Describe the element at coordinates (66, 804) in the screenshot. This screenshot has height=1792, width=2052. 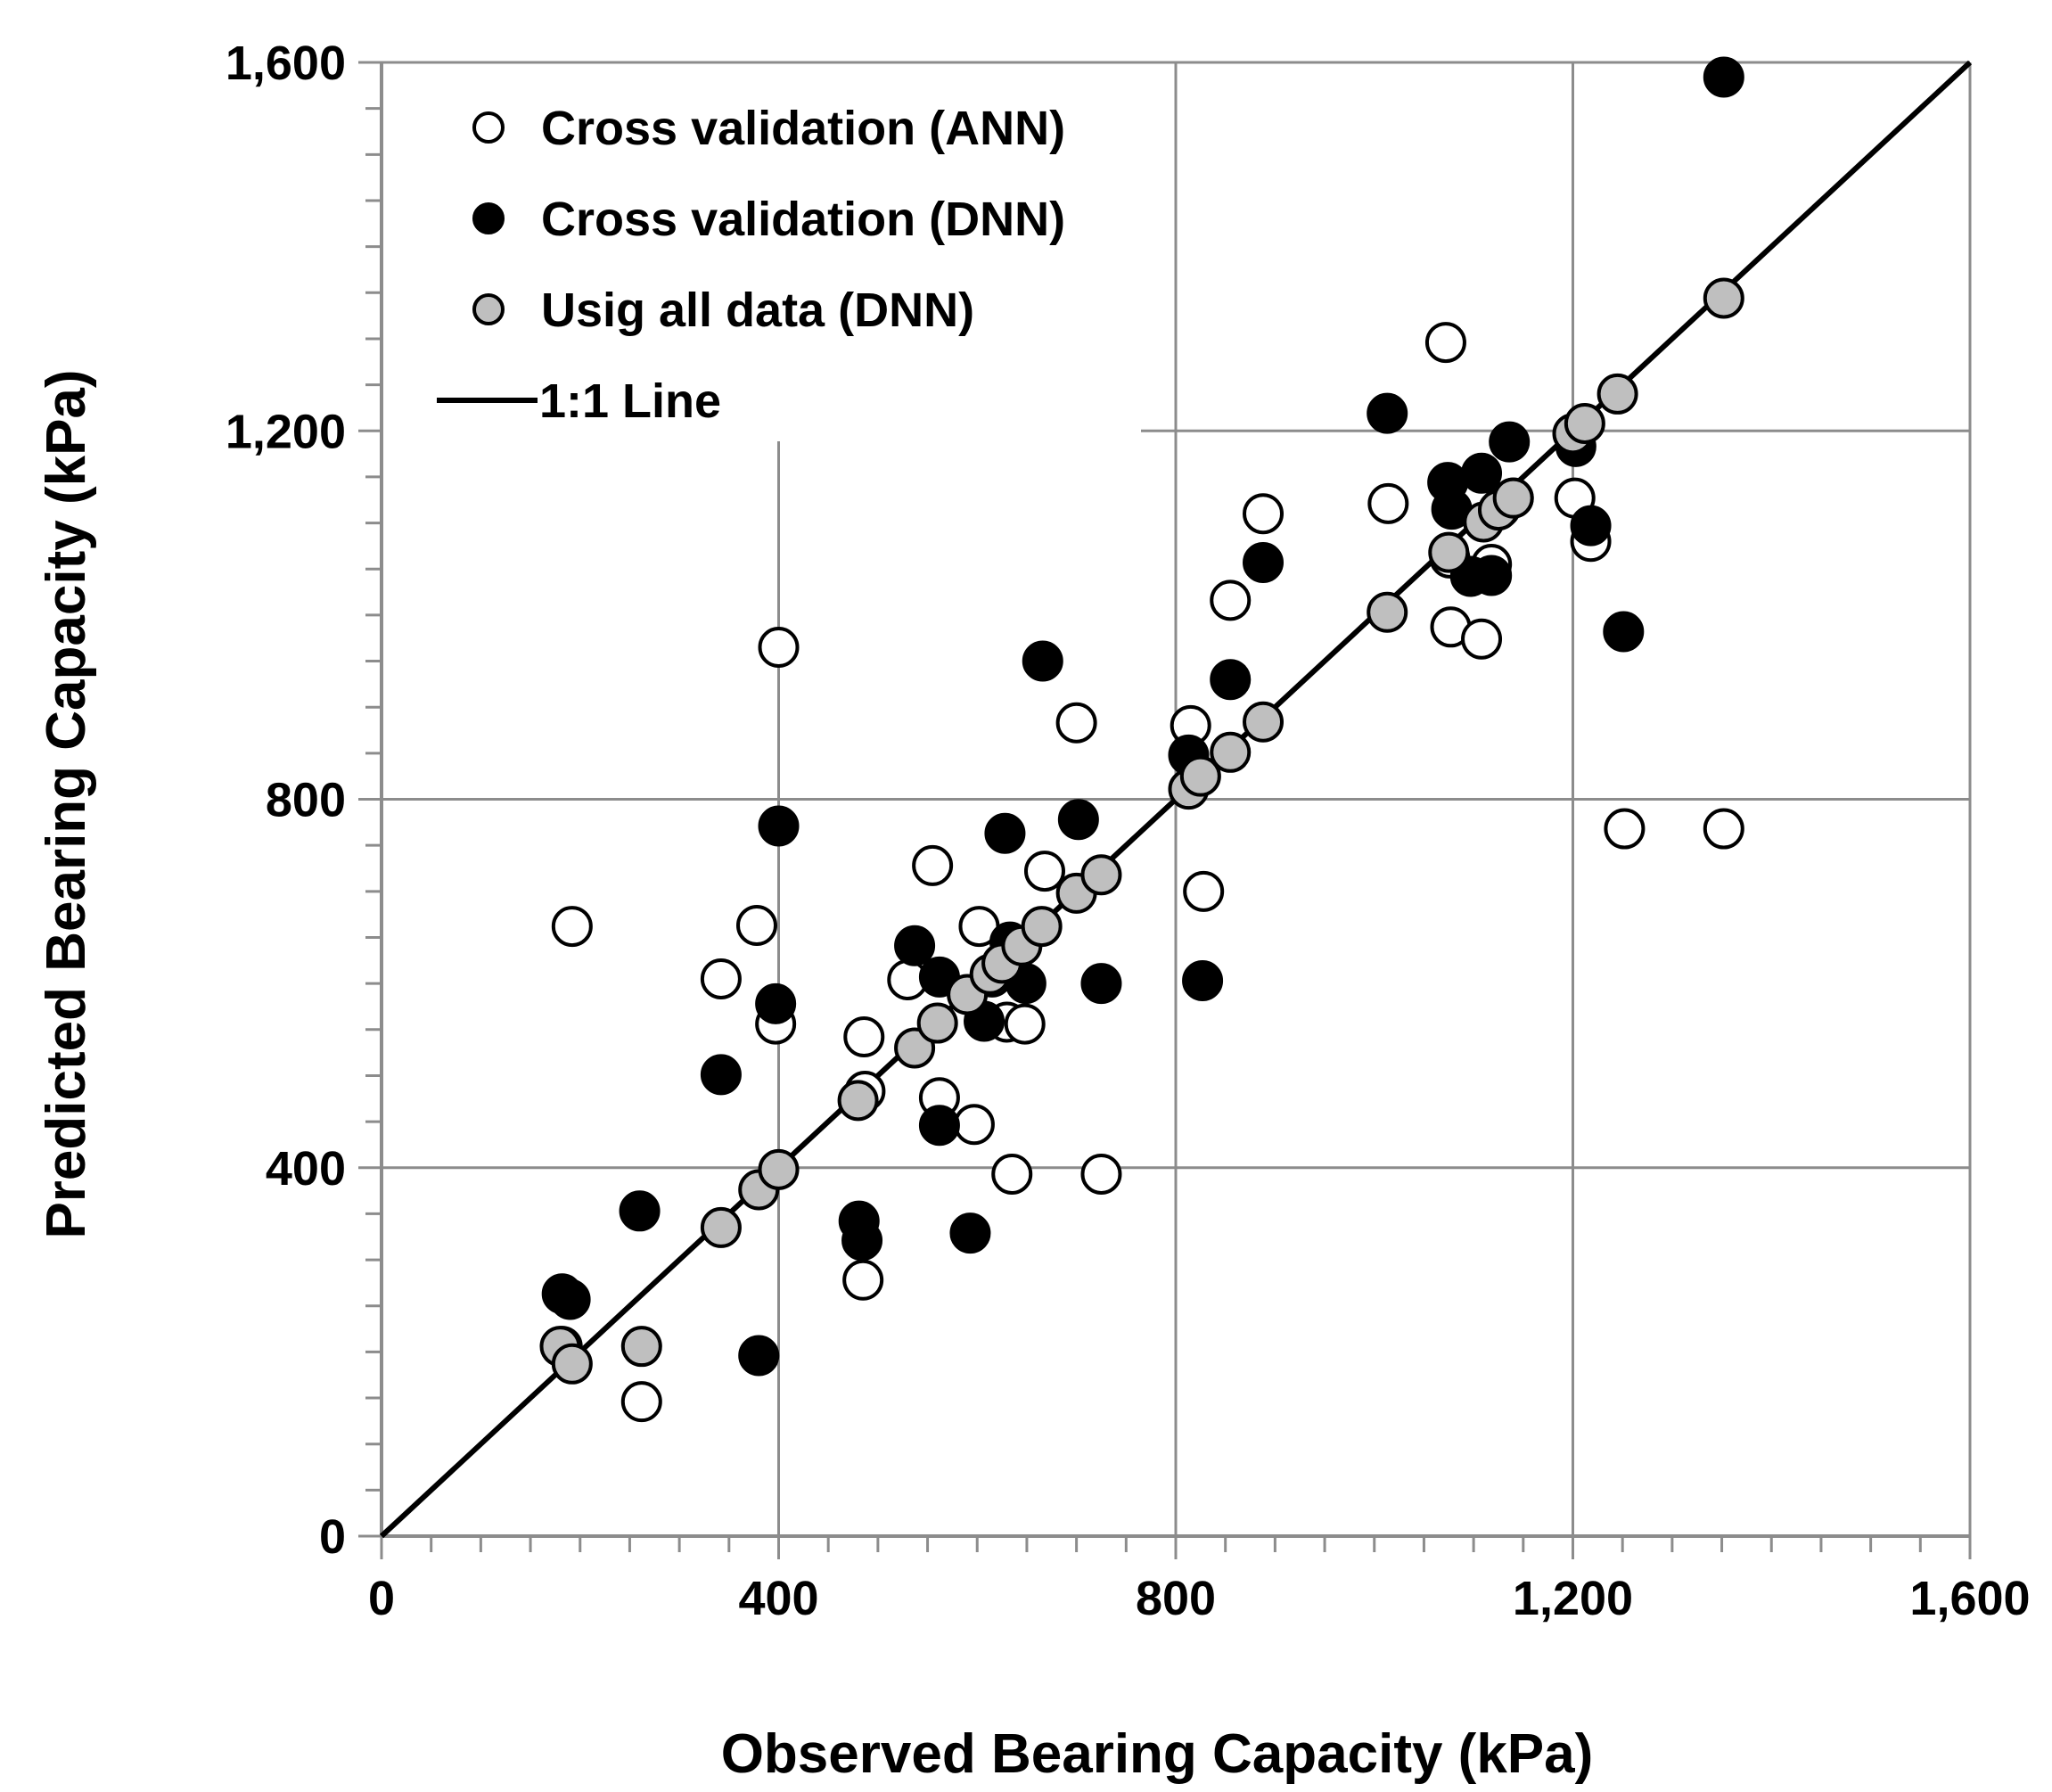
I see `y-axis-title: Predicted Bearing Capacity (kPa)` at that location.